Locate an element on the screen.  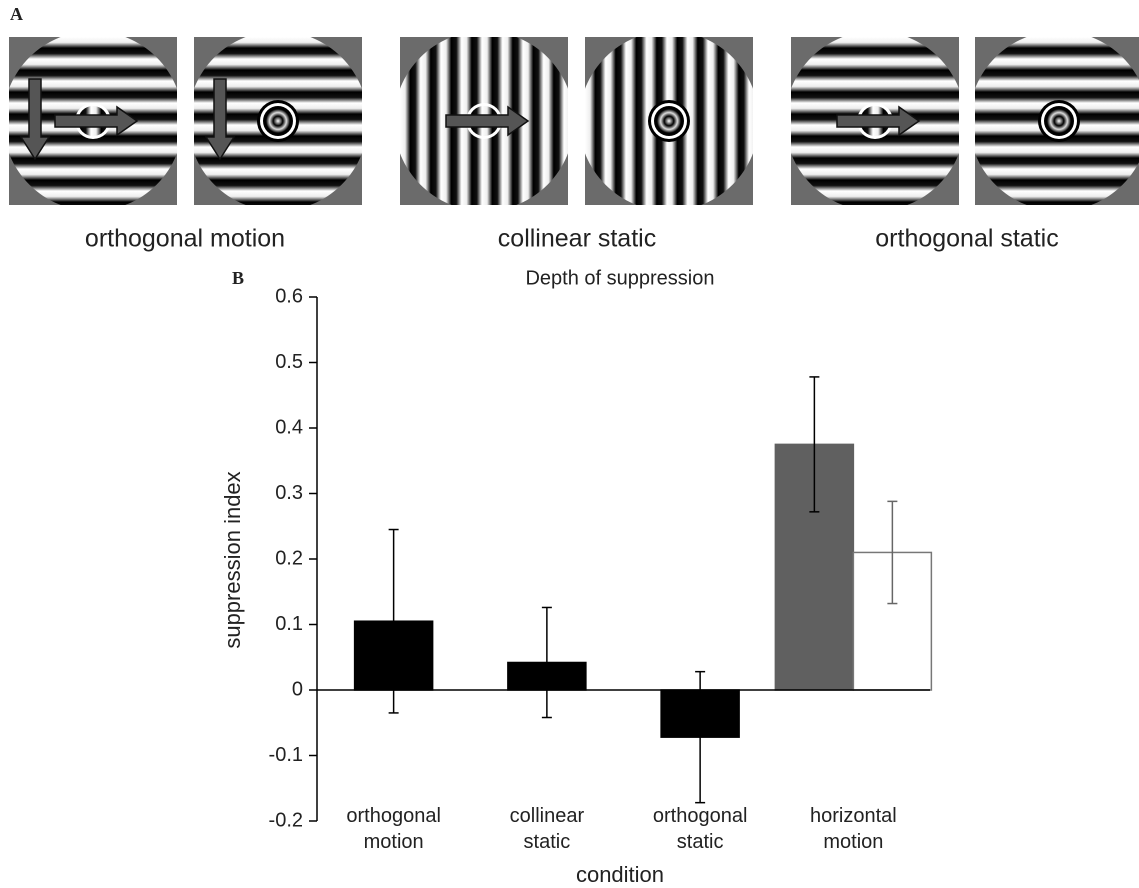
x-tick-label: collinear static is located at coordinates (547, 829).